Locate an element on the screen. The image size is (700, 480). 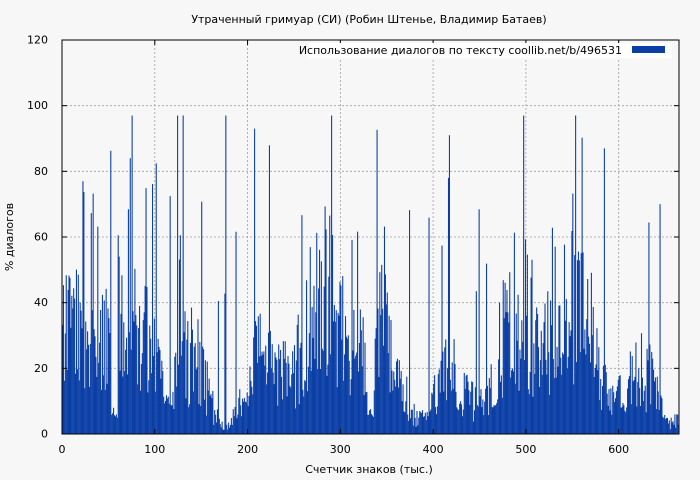
x-tick-label: 0 is located at coordinates (62, 449).